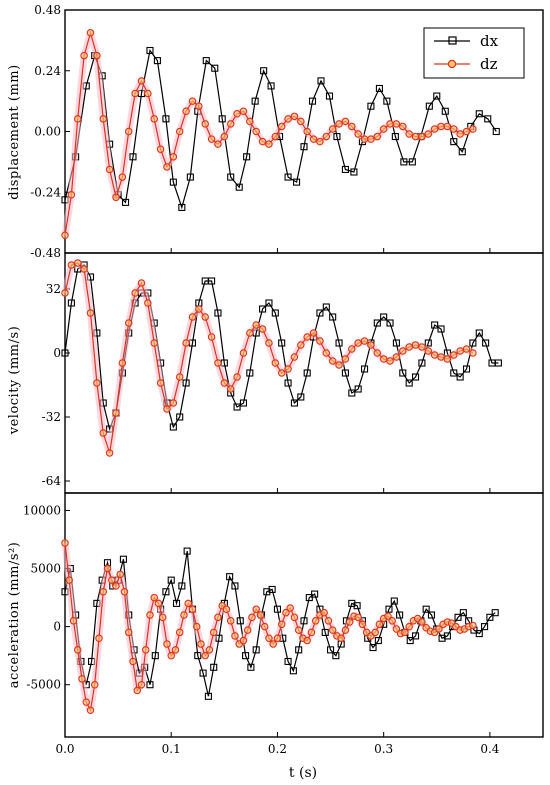 Image resolution: width=550 pixels, height=785 pixels. What do you see at coordinates (57, 353) in the screenshot?
I see `y-tick-label: 0` at bounding box center [57, 353].